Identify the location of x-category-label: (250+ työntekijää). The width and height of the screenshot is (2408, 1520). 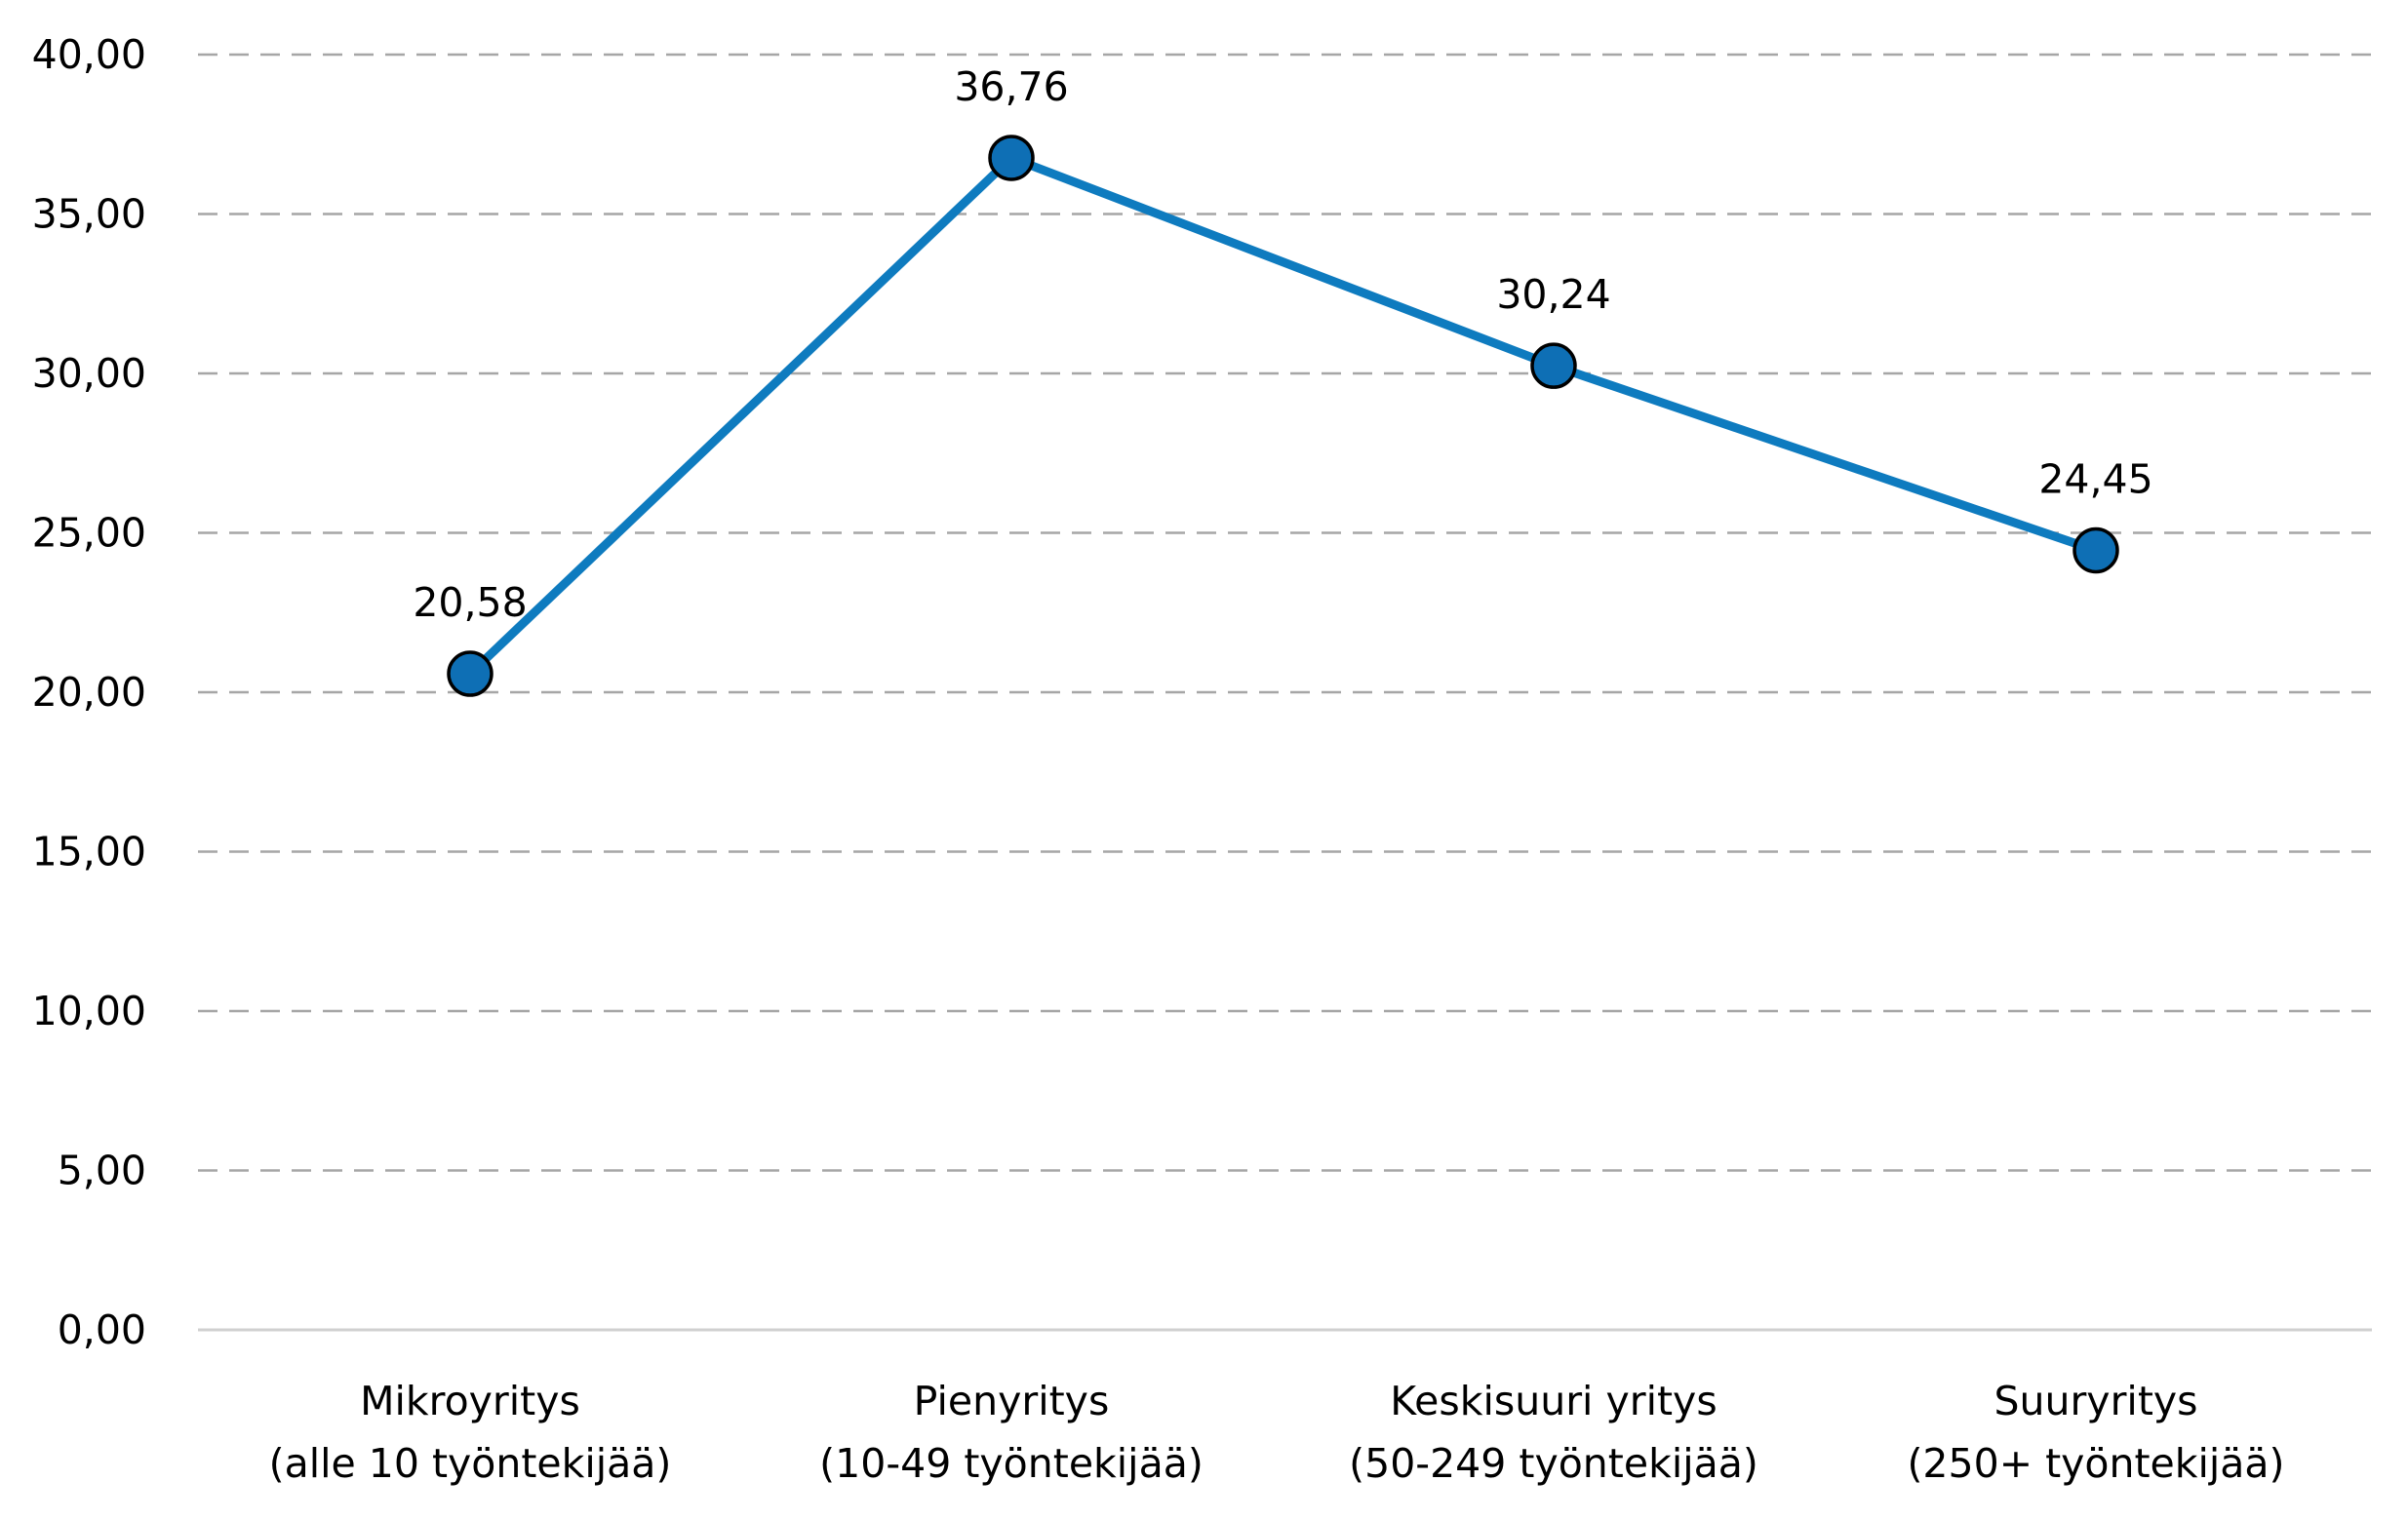
(2095, 1464).